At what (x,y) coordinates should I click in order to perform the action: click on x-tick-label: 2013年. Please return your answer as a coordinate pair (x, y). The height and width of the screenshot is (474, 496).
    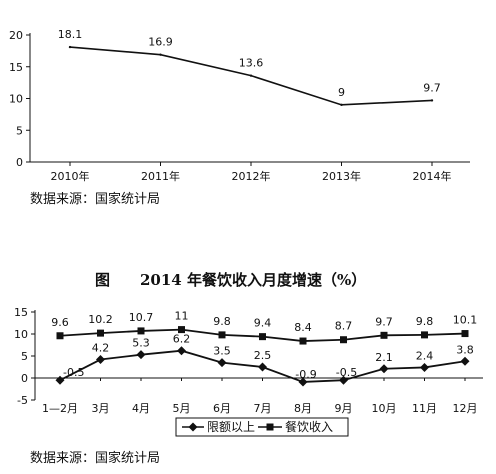
    Looking at the image, I should click on (341, 176).